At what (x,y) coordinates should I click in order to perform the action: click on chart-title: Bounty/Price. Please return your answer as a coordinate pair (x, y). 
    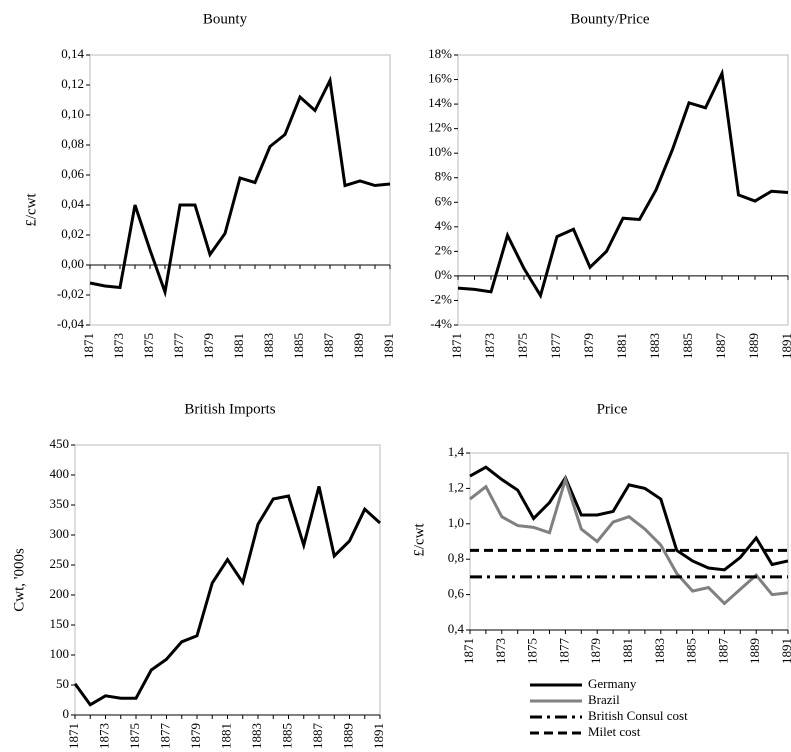
    Looking at the image, I should click on (610, 19).